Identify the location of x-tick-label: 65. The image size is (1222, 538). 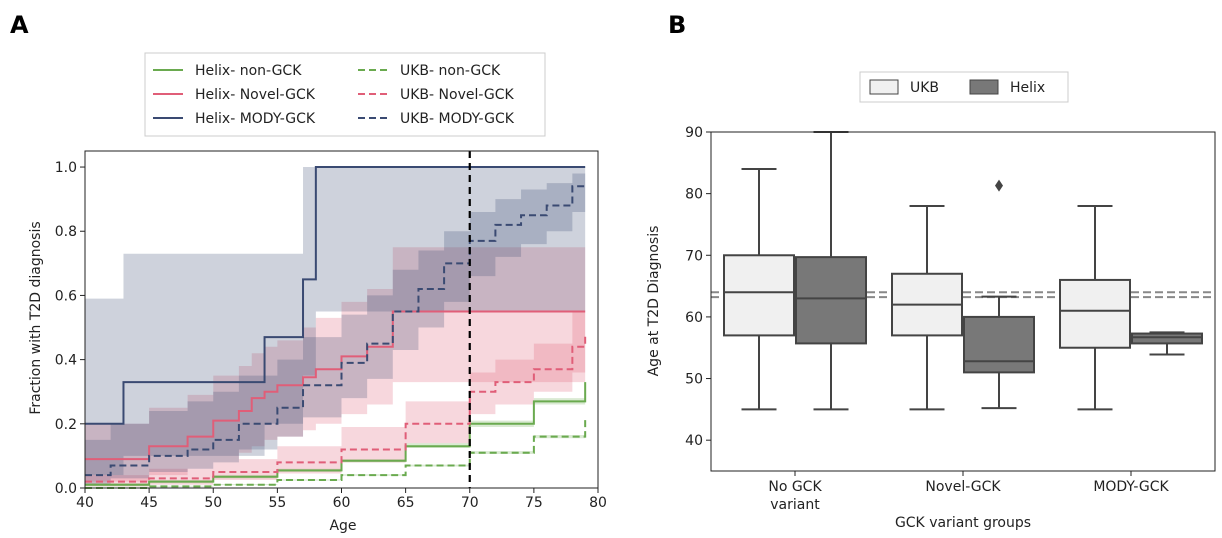
(406, 503).